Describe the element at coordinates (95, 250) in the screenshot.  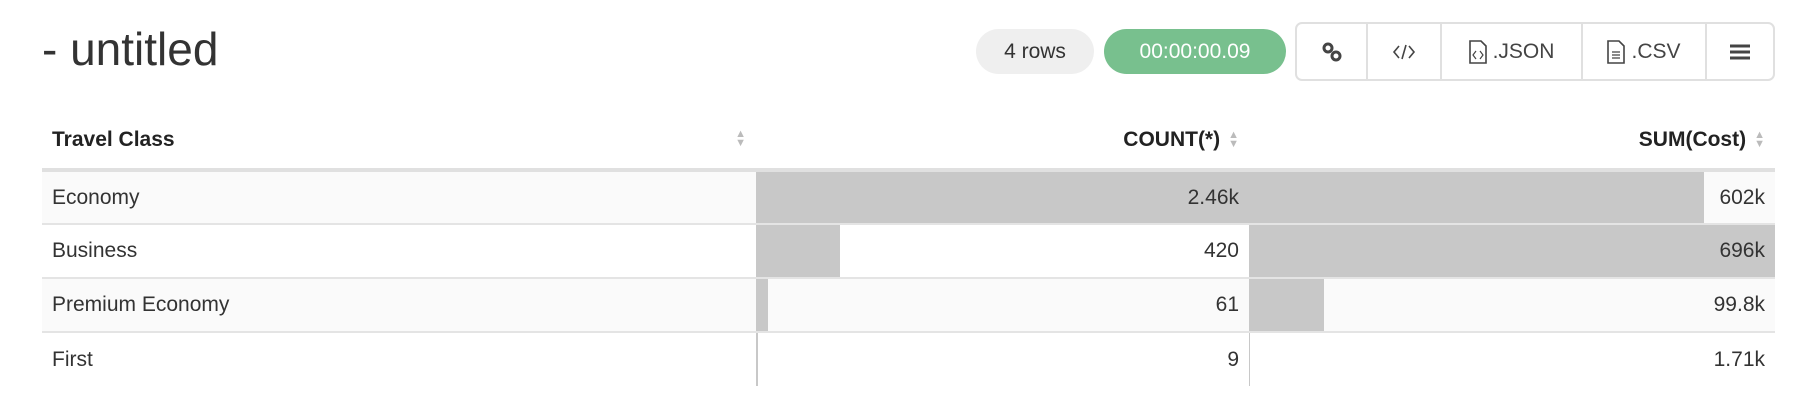
I see `travel-class-value: Business` at that location.